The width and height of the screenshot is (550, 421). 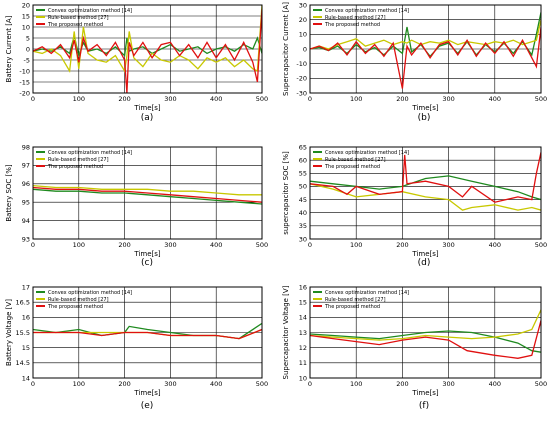 I want to click on panel-label: (d), so click(x=424, y=263).